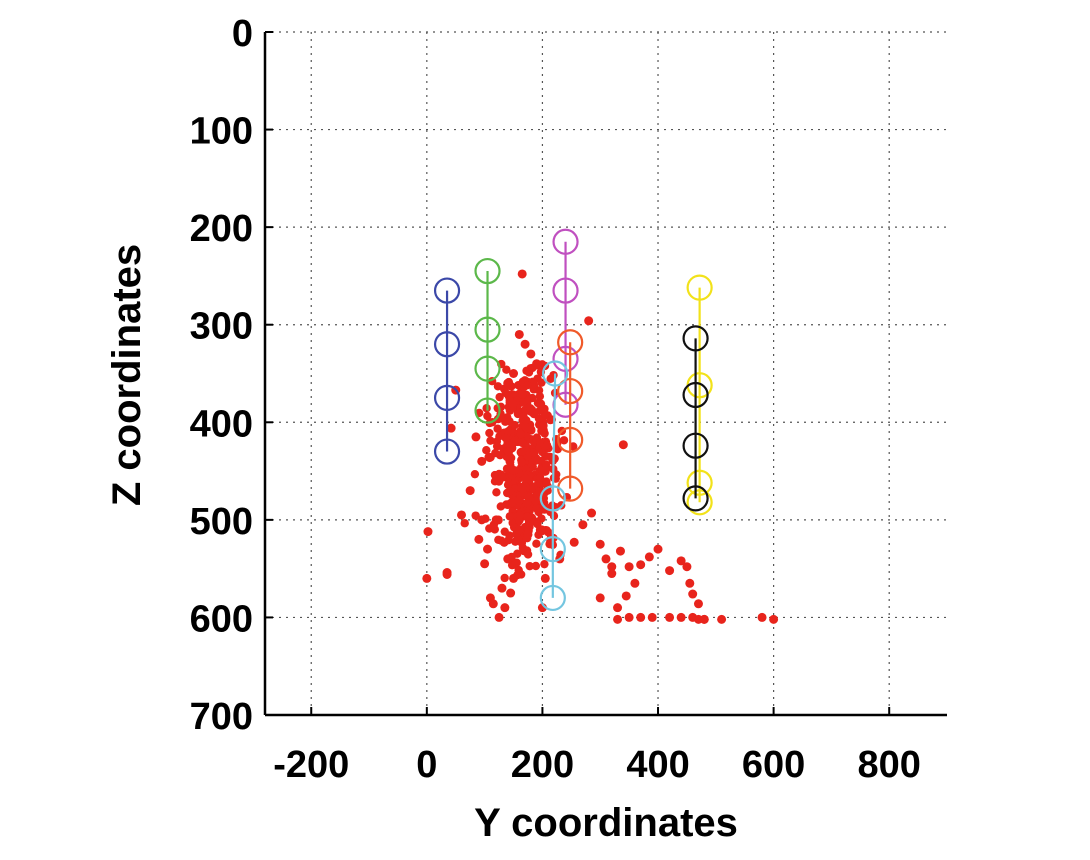 The height and width of the screenshot is (860, 1090). Describe the element at coordinates (889, 765) in the screenshot. I see `x-tick-label: 800` at that location.